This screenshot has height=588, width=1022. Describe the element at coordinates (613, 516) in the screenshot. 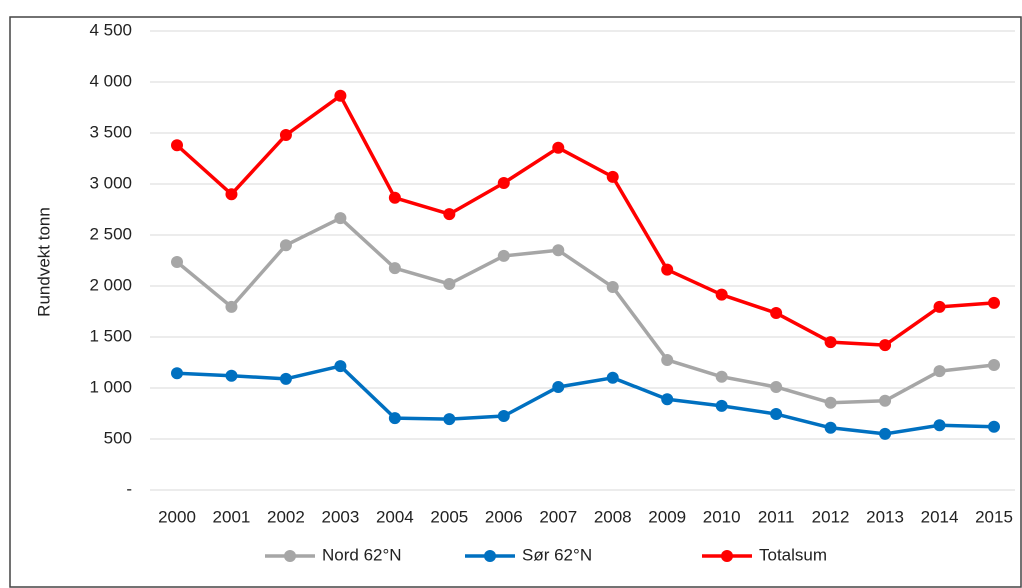

I see `x-tick-label: 2008` at that location.